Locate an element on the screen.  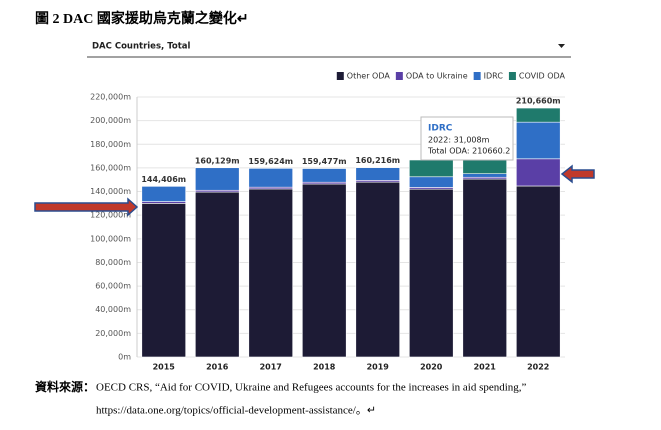
dropdown is located at coordinates (329, 46).